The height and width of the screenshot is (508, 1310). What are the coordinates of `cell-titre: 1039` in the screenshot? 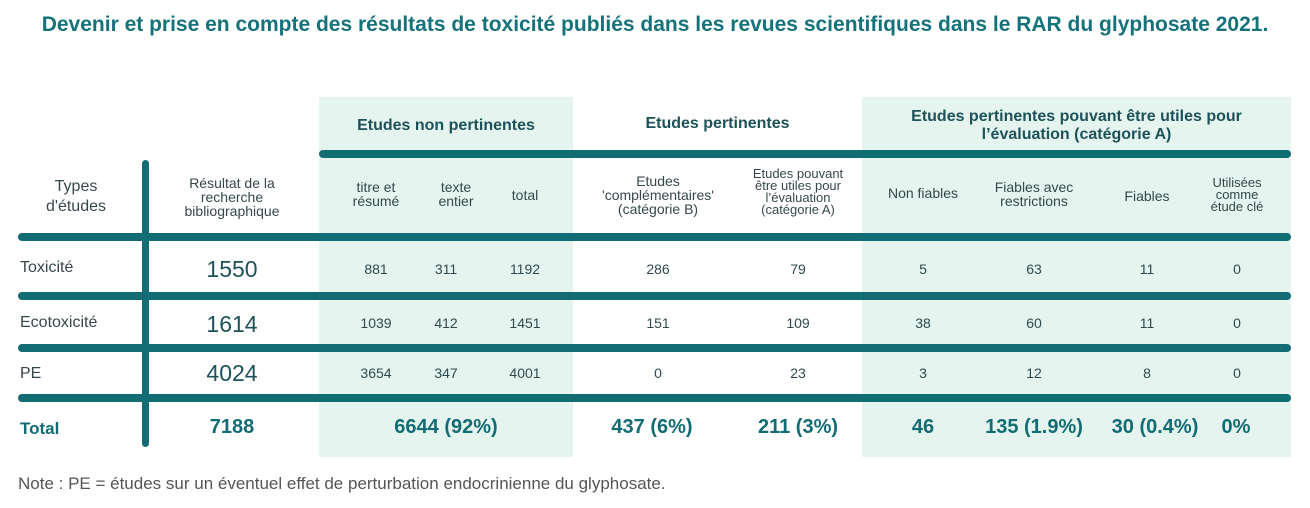 It's located at (376, 323).